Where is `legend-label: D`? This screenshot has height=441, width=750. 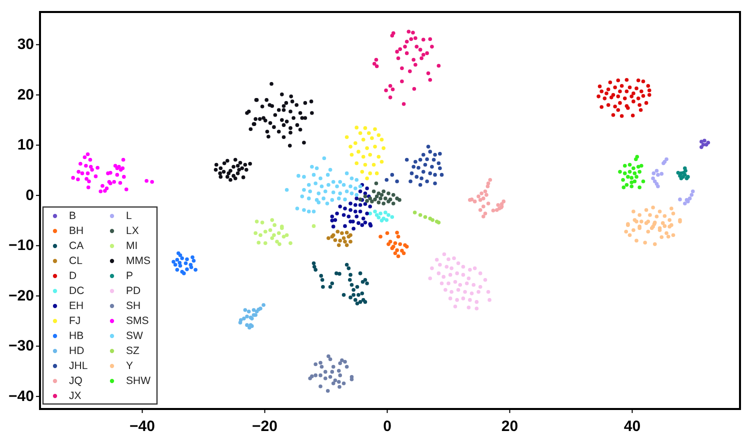
legend-label: D is located at coordinates (73, 276).